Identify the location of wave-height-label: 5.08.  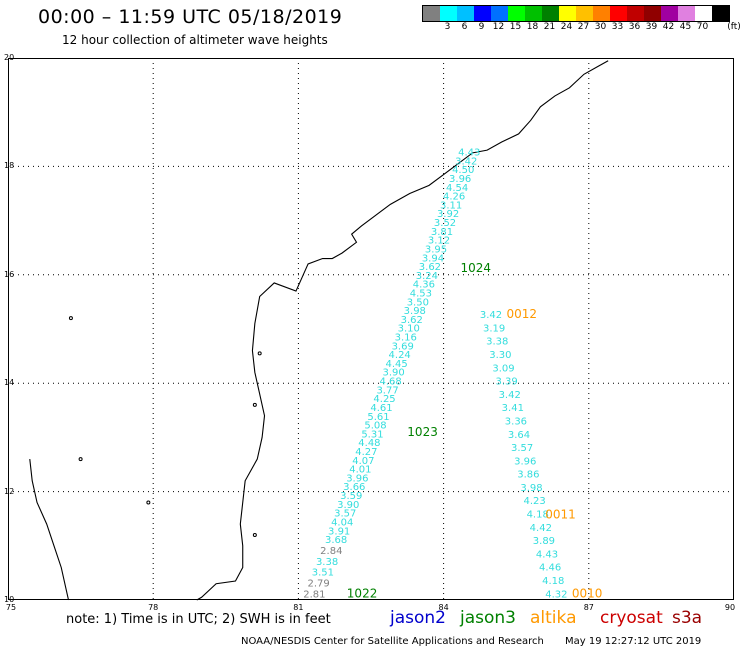
(375, 426).